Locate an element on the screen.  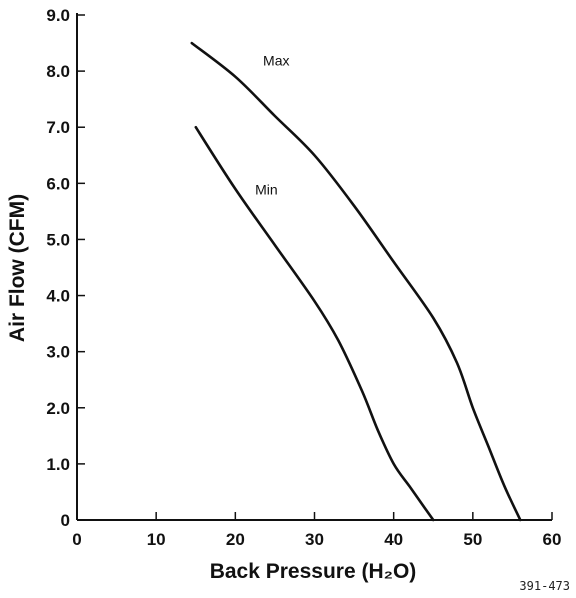
figure-code: 391-473 is located at coordinates (544, 586).